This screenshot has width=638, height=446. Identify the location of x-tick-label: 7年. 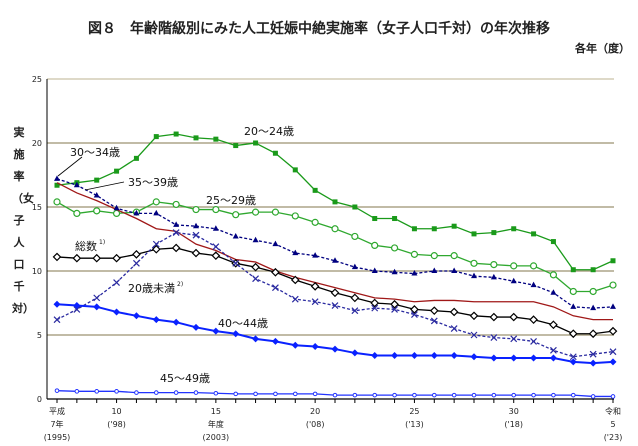
(56, 424).